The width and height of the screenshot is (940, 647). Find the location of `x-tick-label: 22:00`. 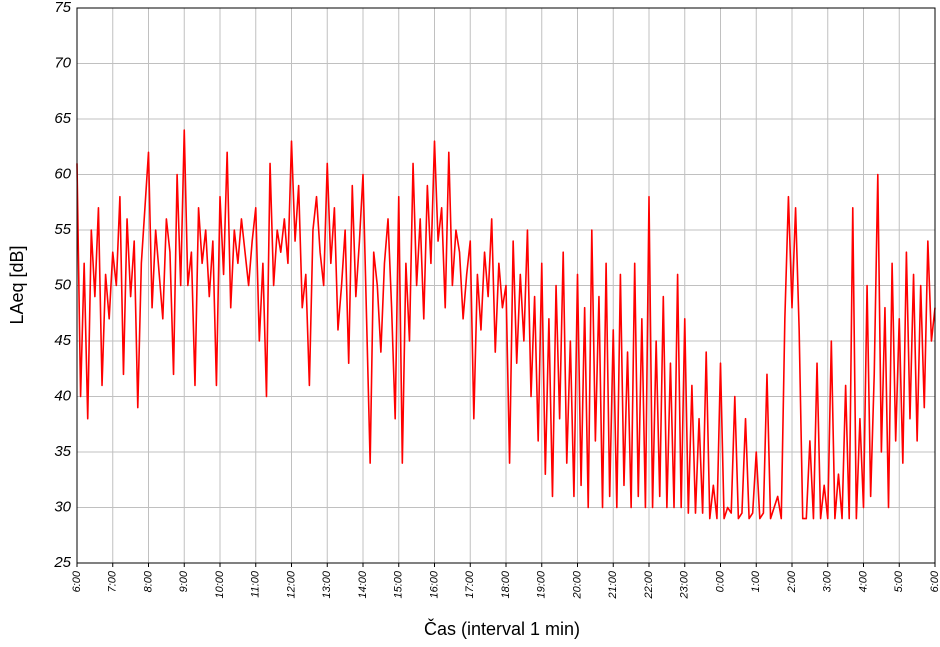

x-tick-label: 22:00 is located at coordinates (649, 584).